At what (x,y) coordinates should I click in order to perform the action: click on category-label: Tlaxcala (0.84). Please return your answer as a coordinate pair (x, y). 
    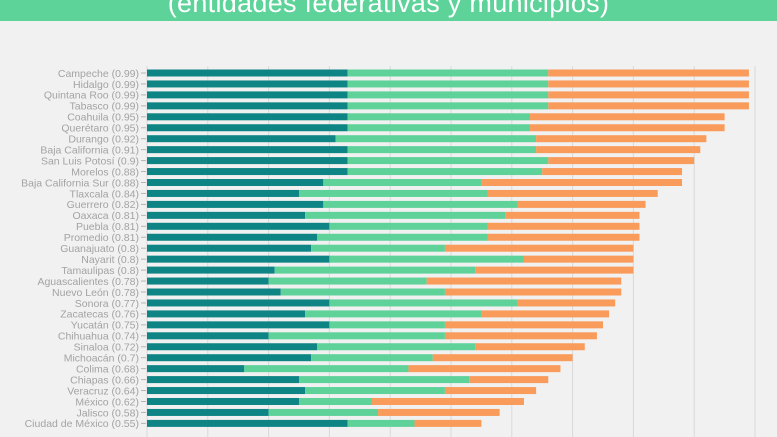
    Looking at the image, I should click on (104, 194).